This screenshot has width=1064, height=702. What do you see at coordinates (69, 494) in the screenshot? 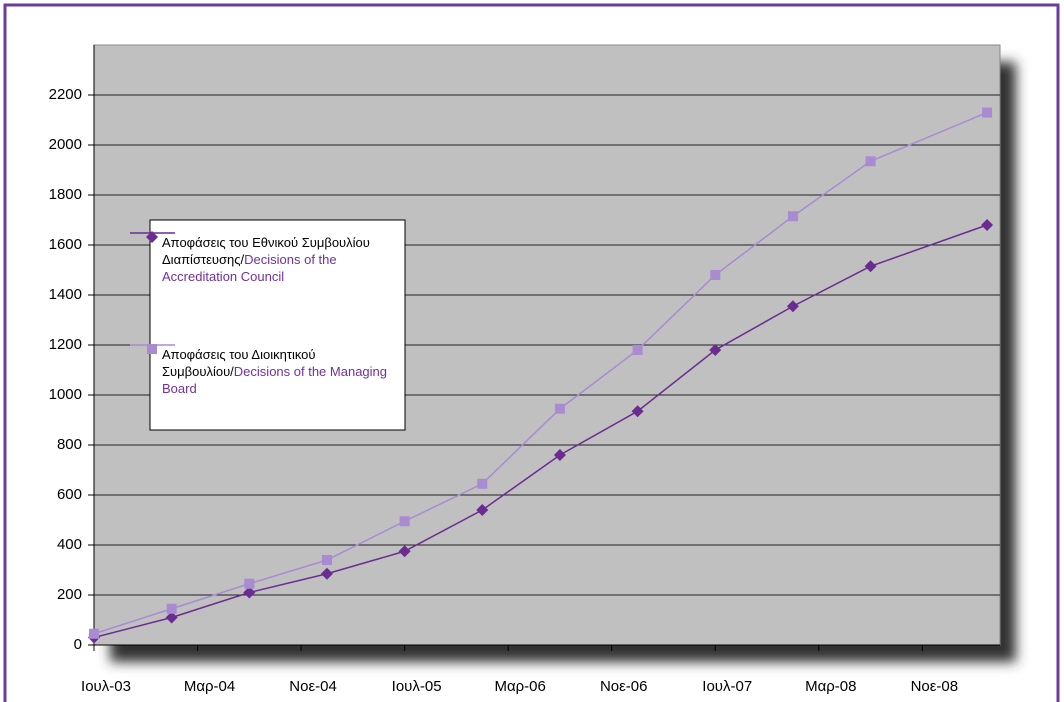
I see `y-tick-label: 600` at bounding box center [69, 494].